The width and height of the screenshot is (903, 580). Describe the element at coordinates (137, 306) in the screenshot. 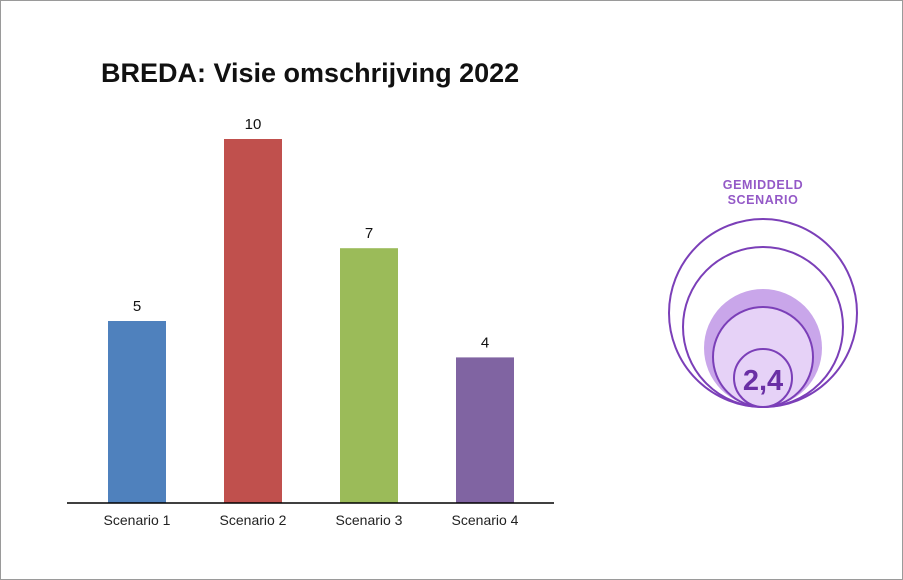

I see `data-label-1: 5` at that location.